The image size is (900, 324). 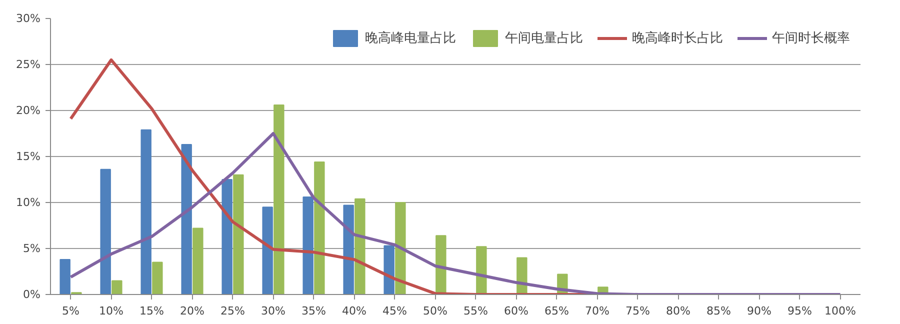 What do you see at coordinates (759, 311) in the screenshot?
I see `x-tick-label: 90%` at bounding box center [759, 311].